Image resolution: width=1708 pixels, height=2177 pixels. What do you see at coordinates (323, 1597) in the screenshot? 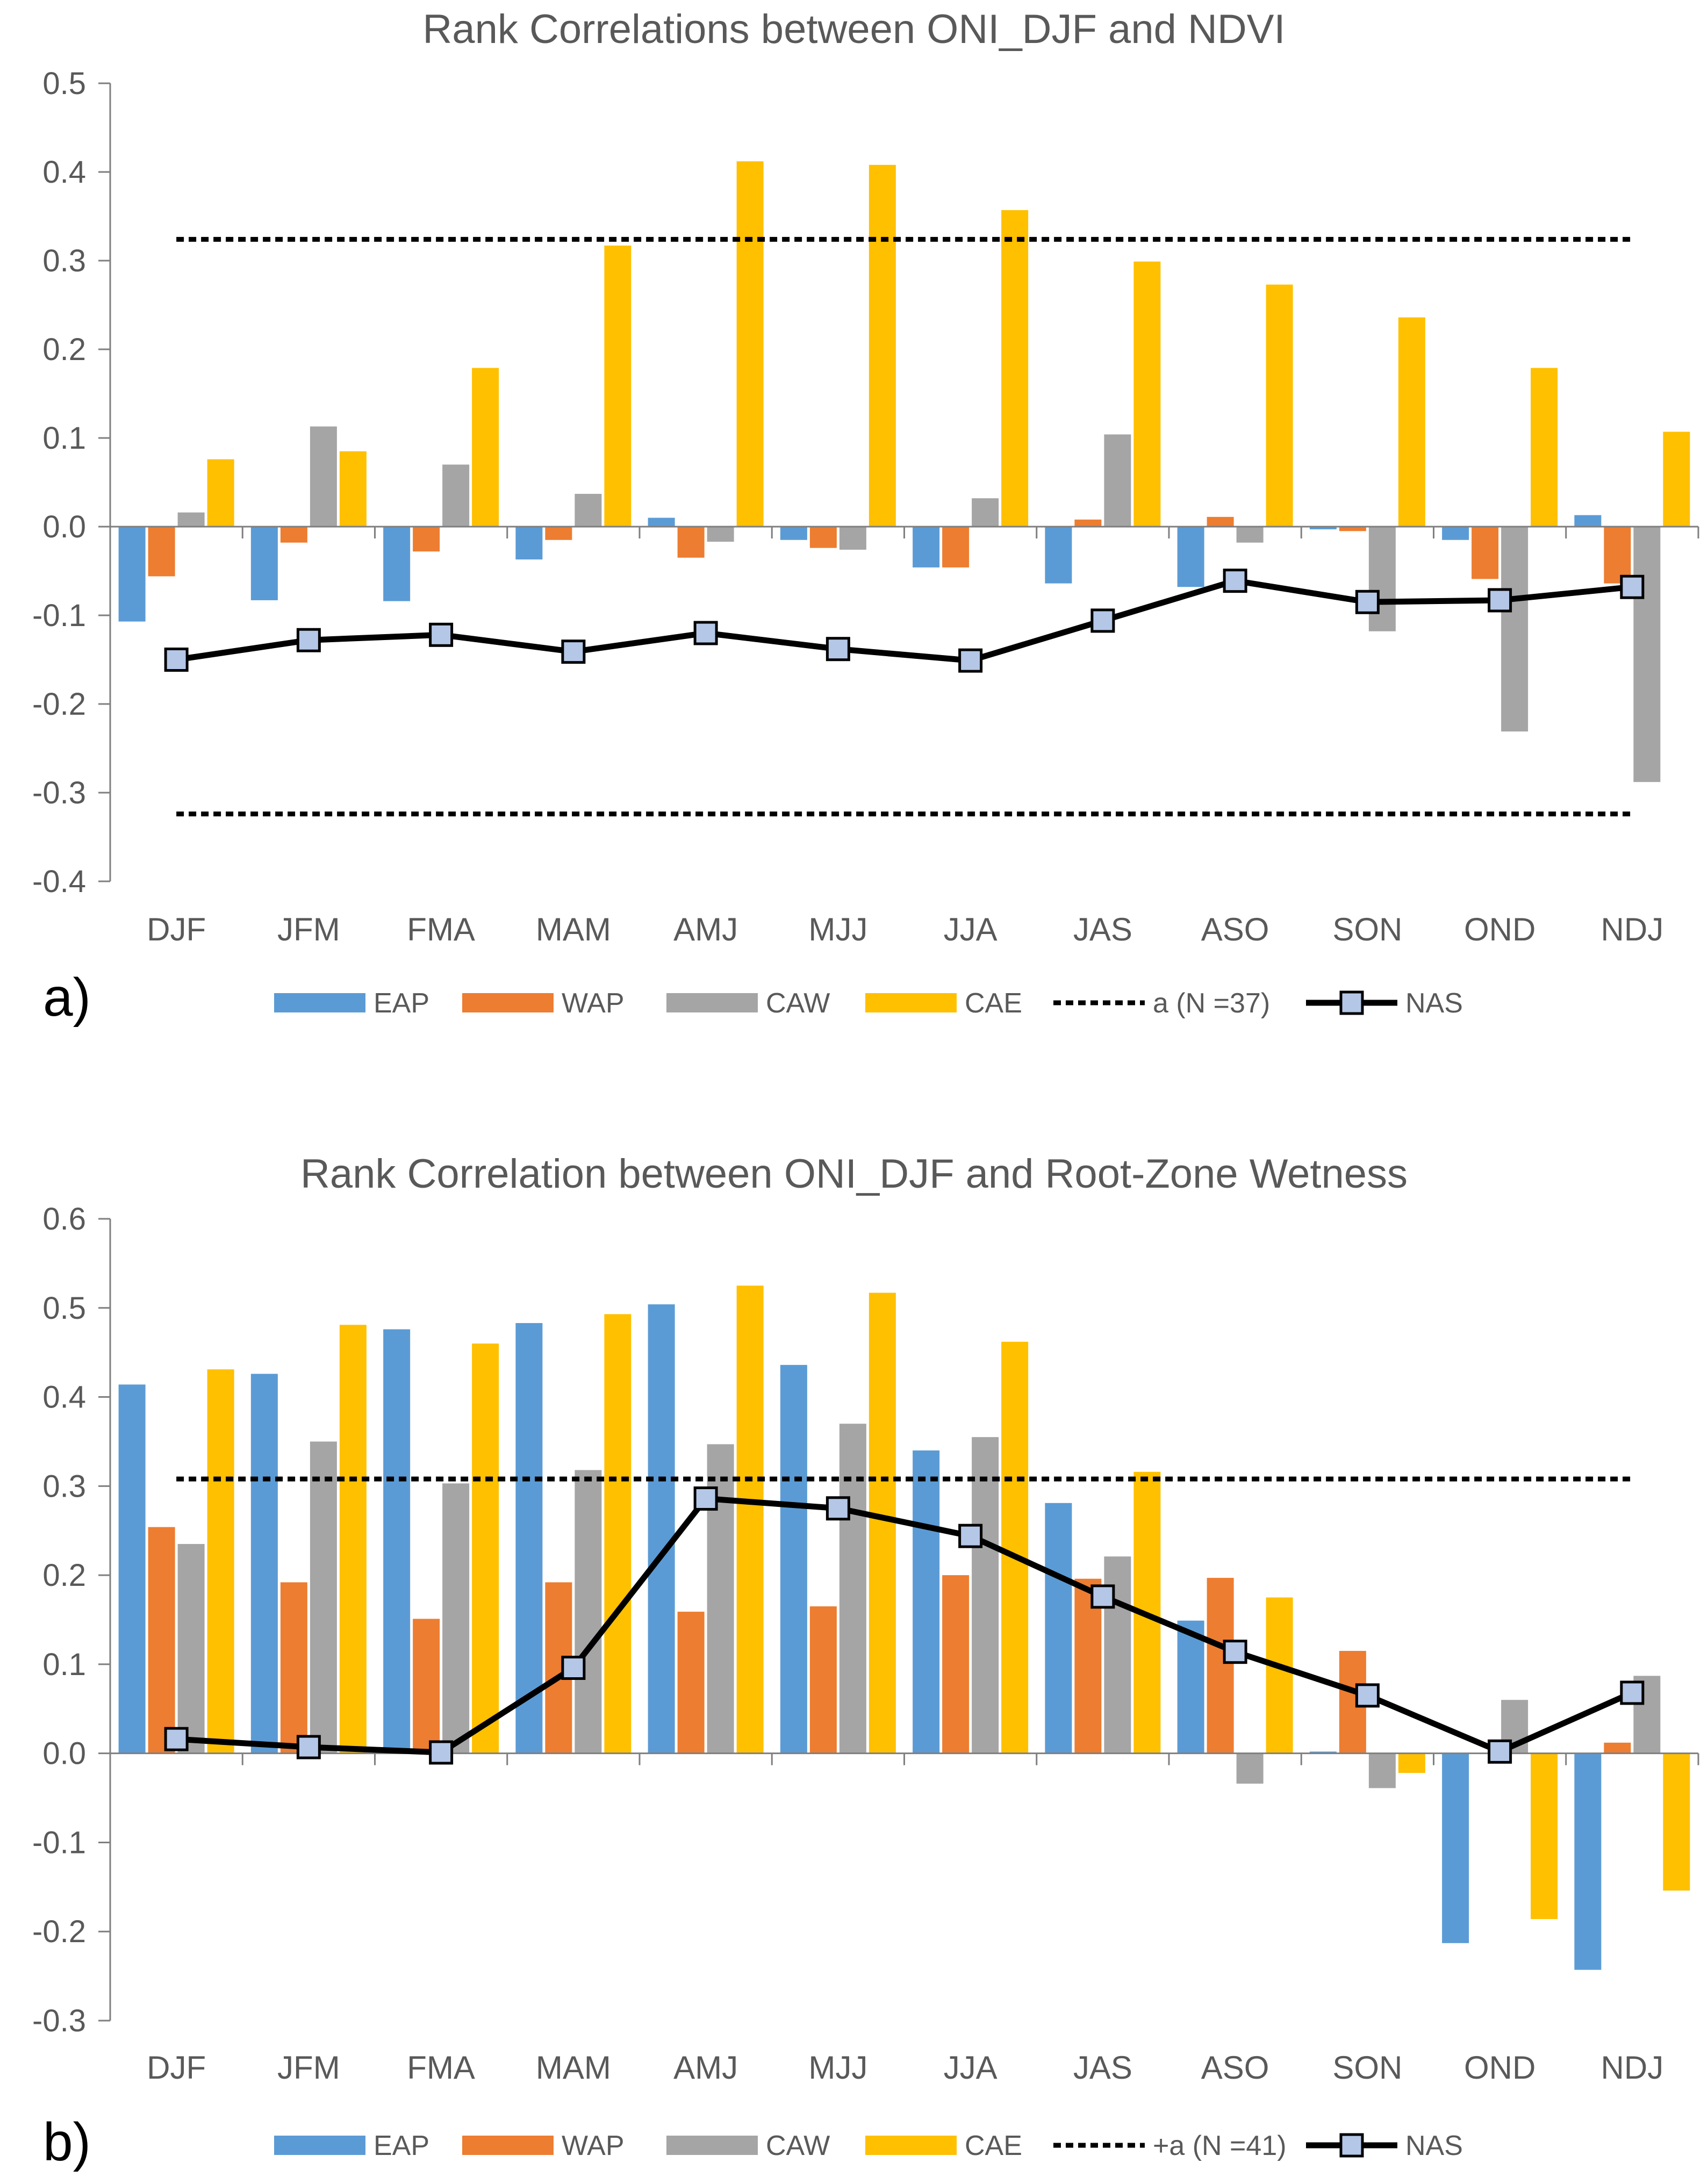
I see `panel-b-bar-caw-jfm` at bounding box center [323, 1597].